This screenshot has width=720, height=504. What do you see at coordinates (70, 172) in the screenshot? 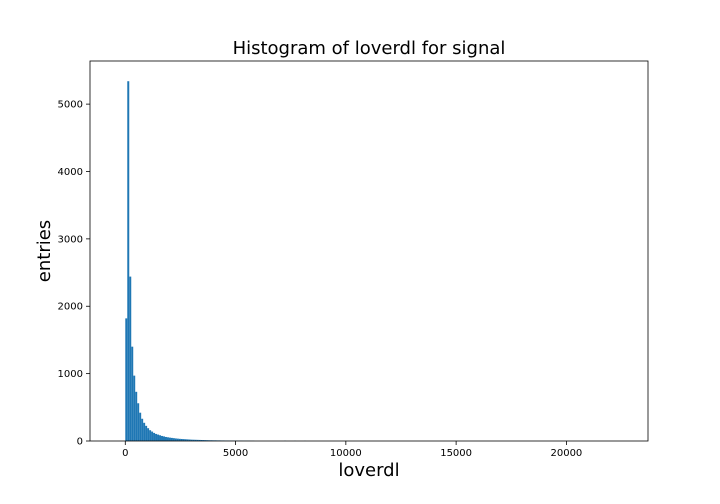
I see `y-tick-label: 4000` at bounding box center [70, 172].